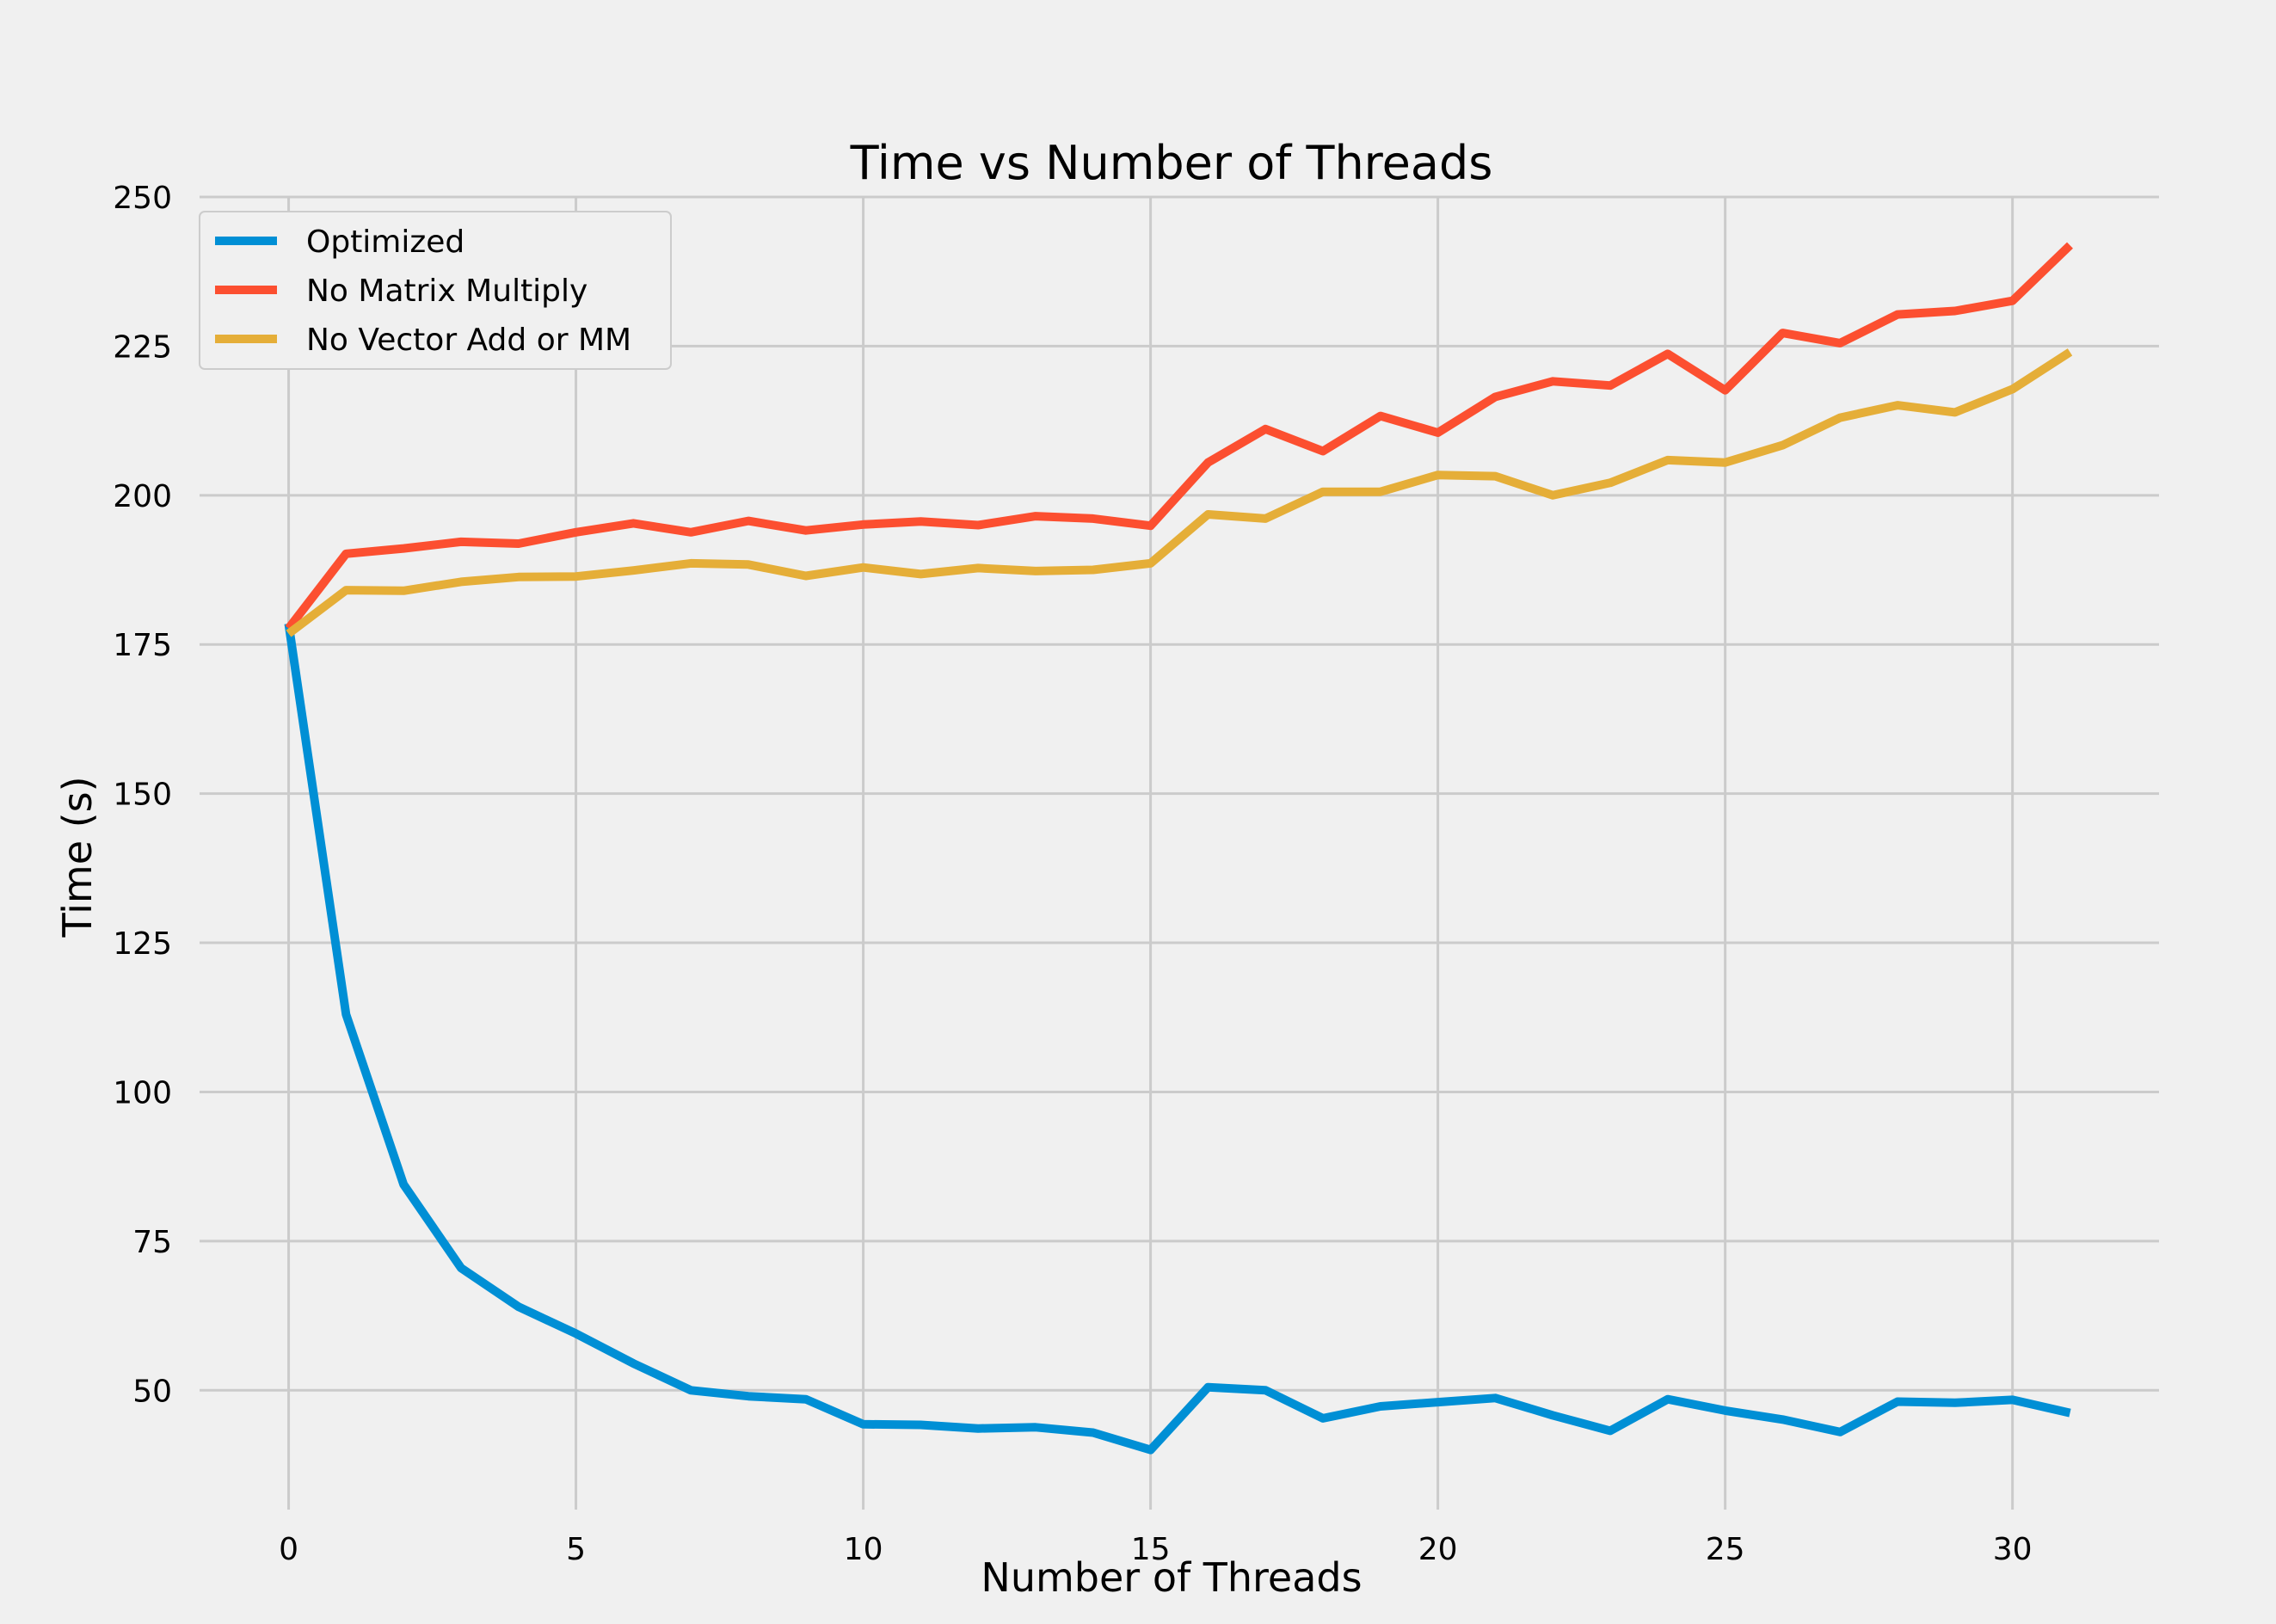  I want to click on y-tick-label: 225, so click(142, 347).